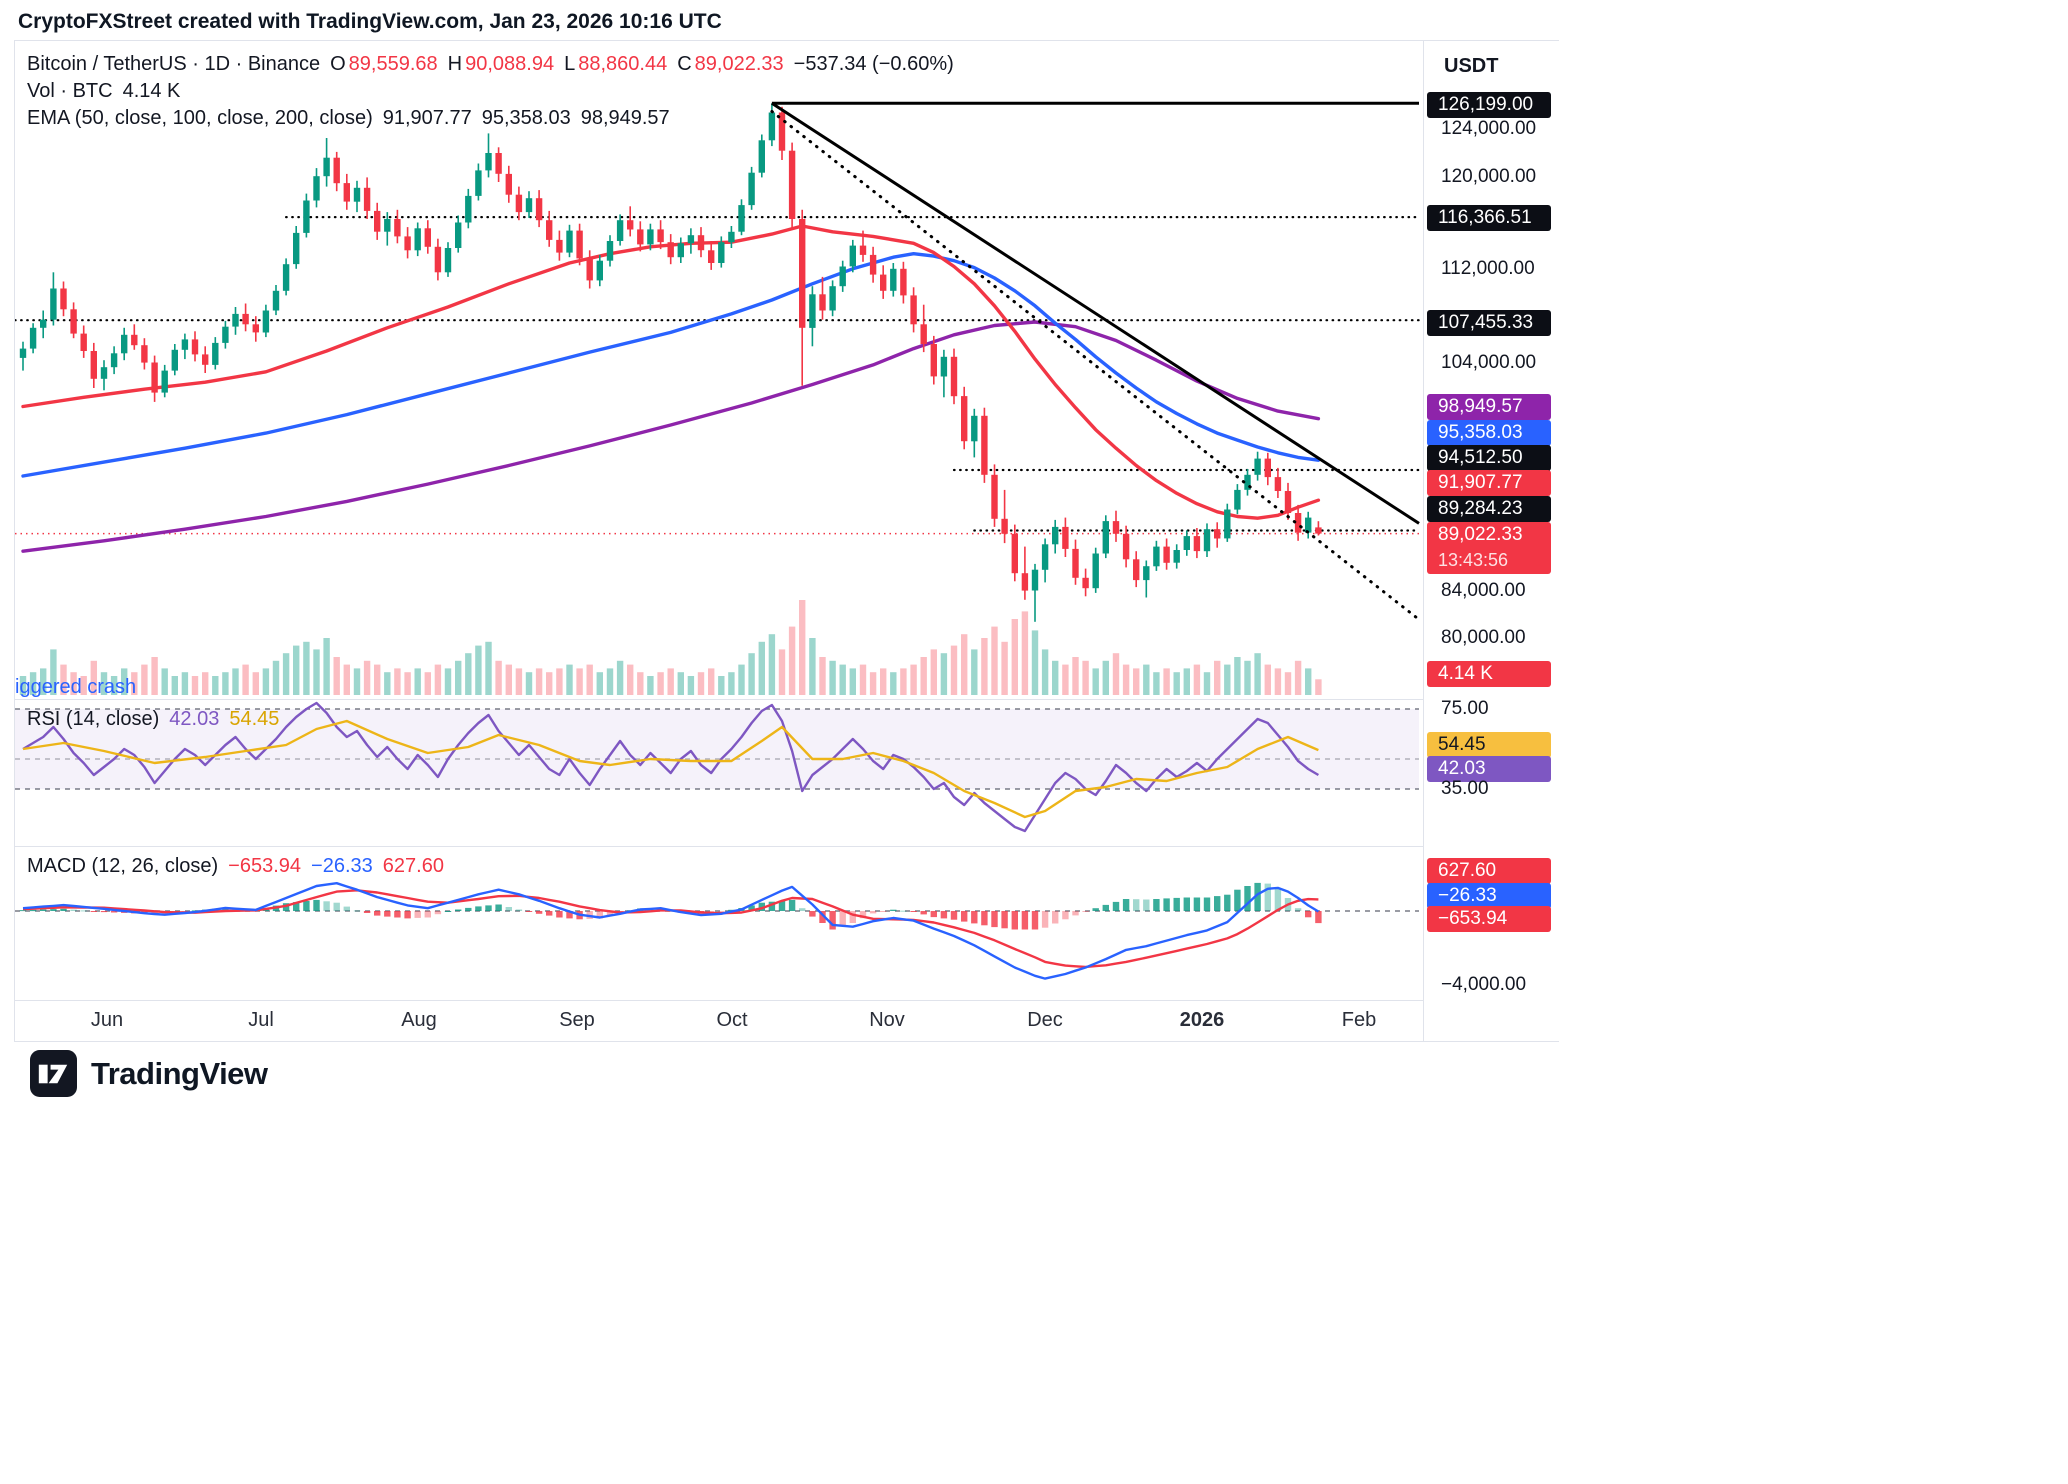 The image size is (2068, 1484). Describe the element at coordinates (1484, 984) in the screenshot. I see `price-scale-label: −4,000.00` at that location.